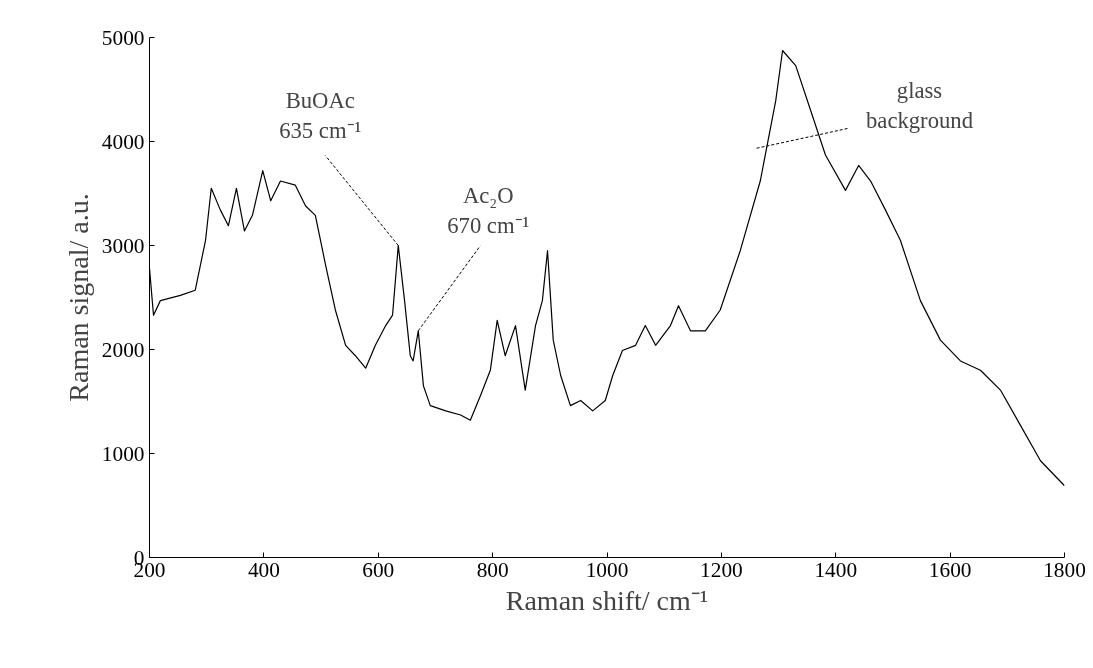  Describe the element at coordinates (950, 569) in the screenshot. I see `x-tick-label: 1600` at that location.